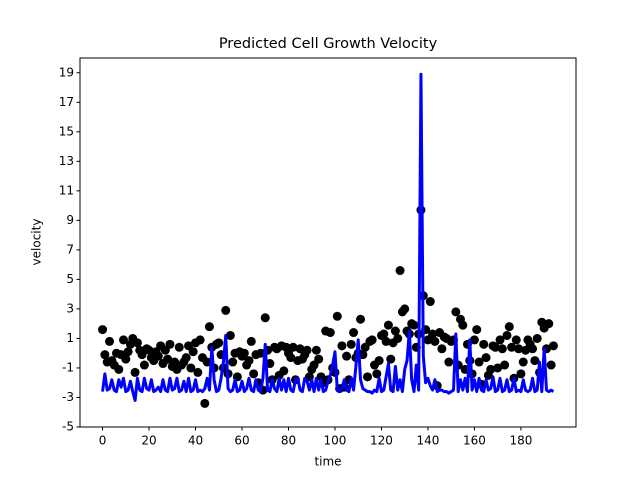  Describe the element at coordinates (520, 441) in the screenshot. I see `x-tick-label: 180` at that location.